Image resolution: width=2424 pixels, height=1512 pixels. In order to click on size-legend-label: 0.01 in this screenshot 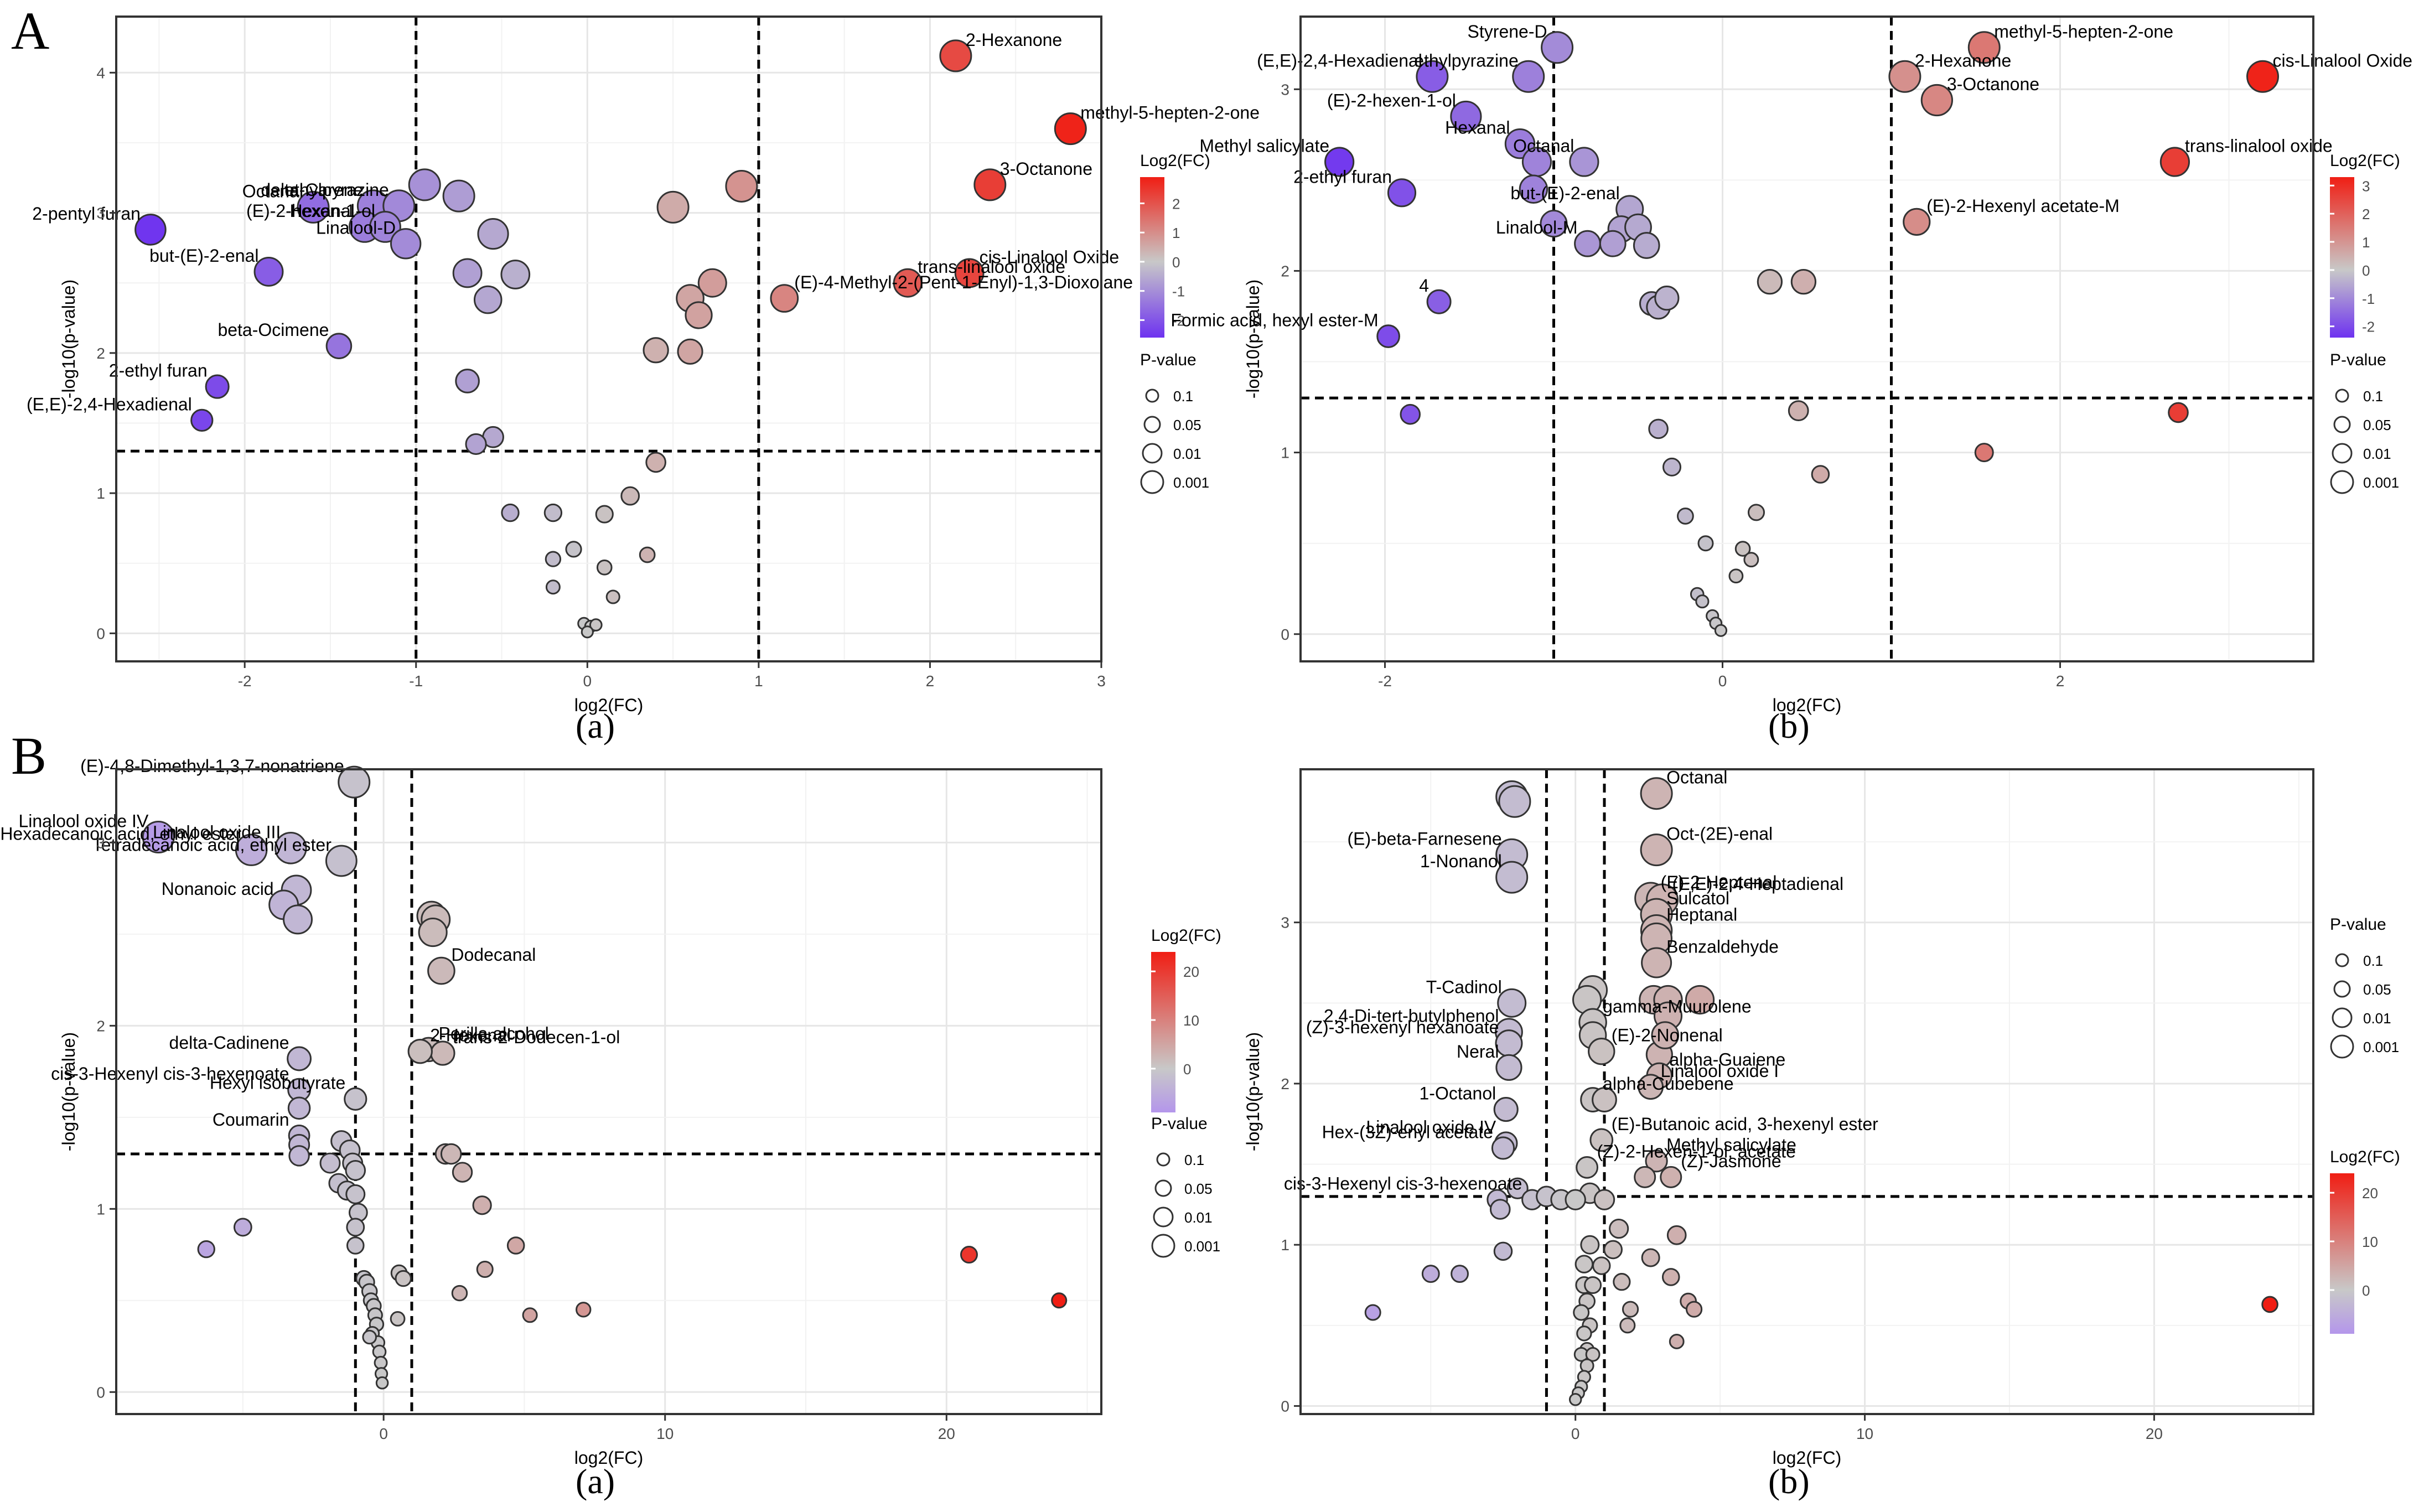, I will do `click(1198, 1217)`.